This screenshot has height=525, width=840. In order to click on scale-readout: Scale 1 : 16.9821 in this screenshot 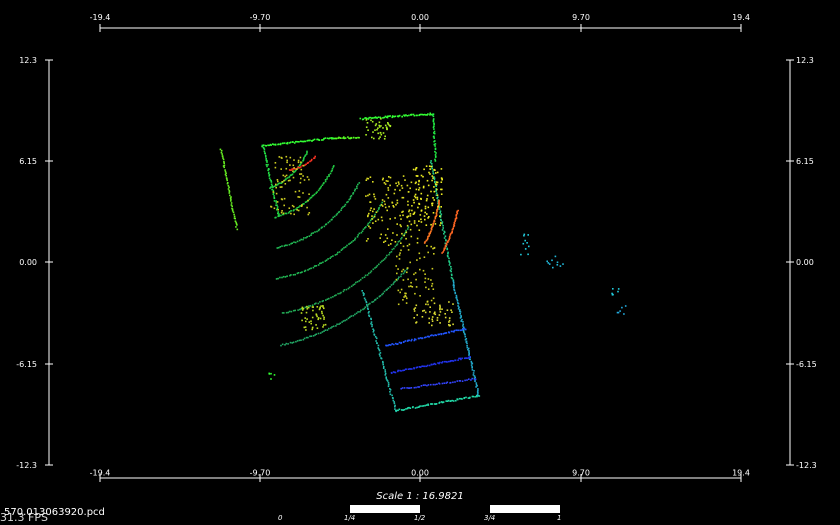, I will do `click(420, 496)`.